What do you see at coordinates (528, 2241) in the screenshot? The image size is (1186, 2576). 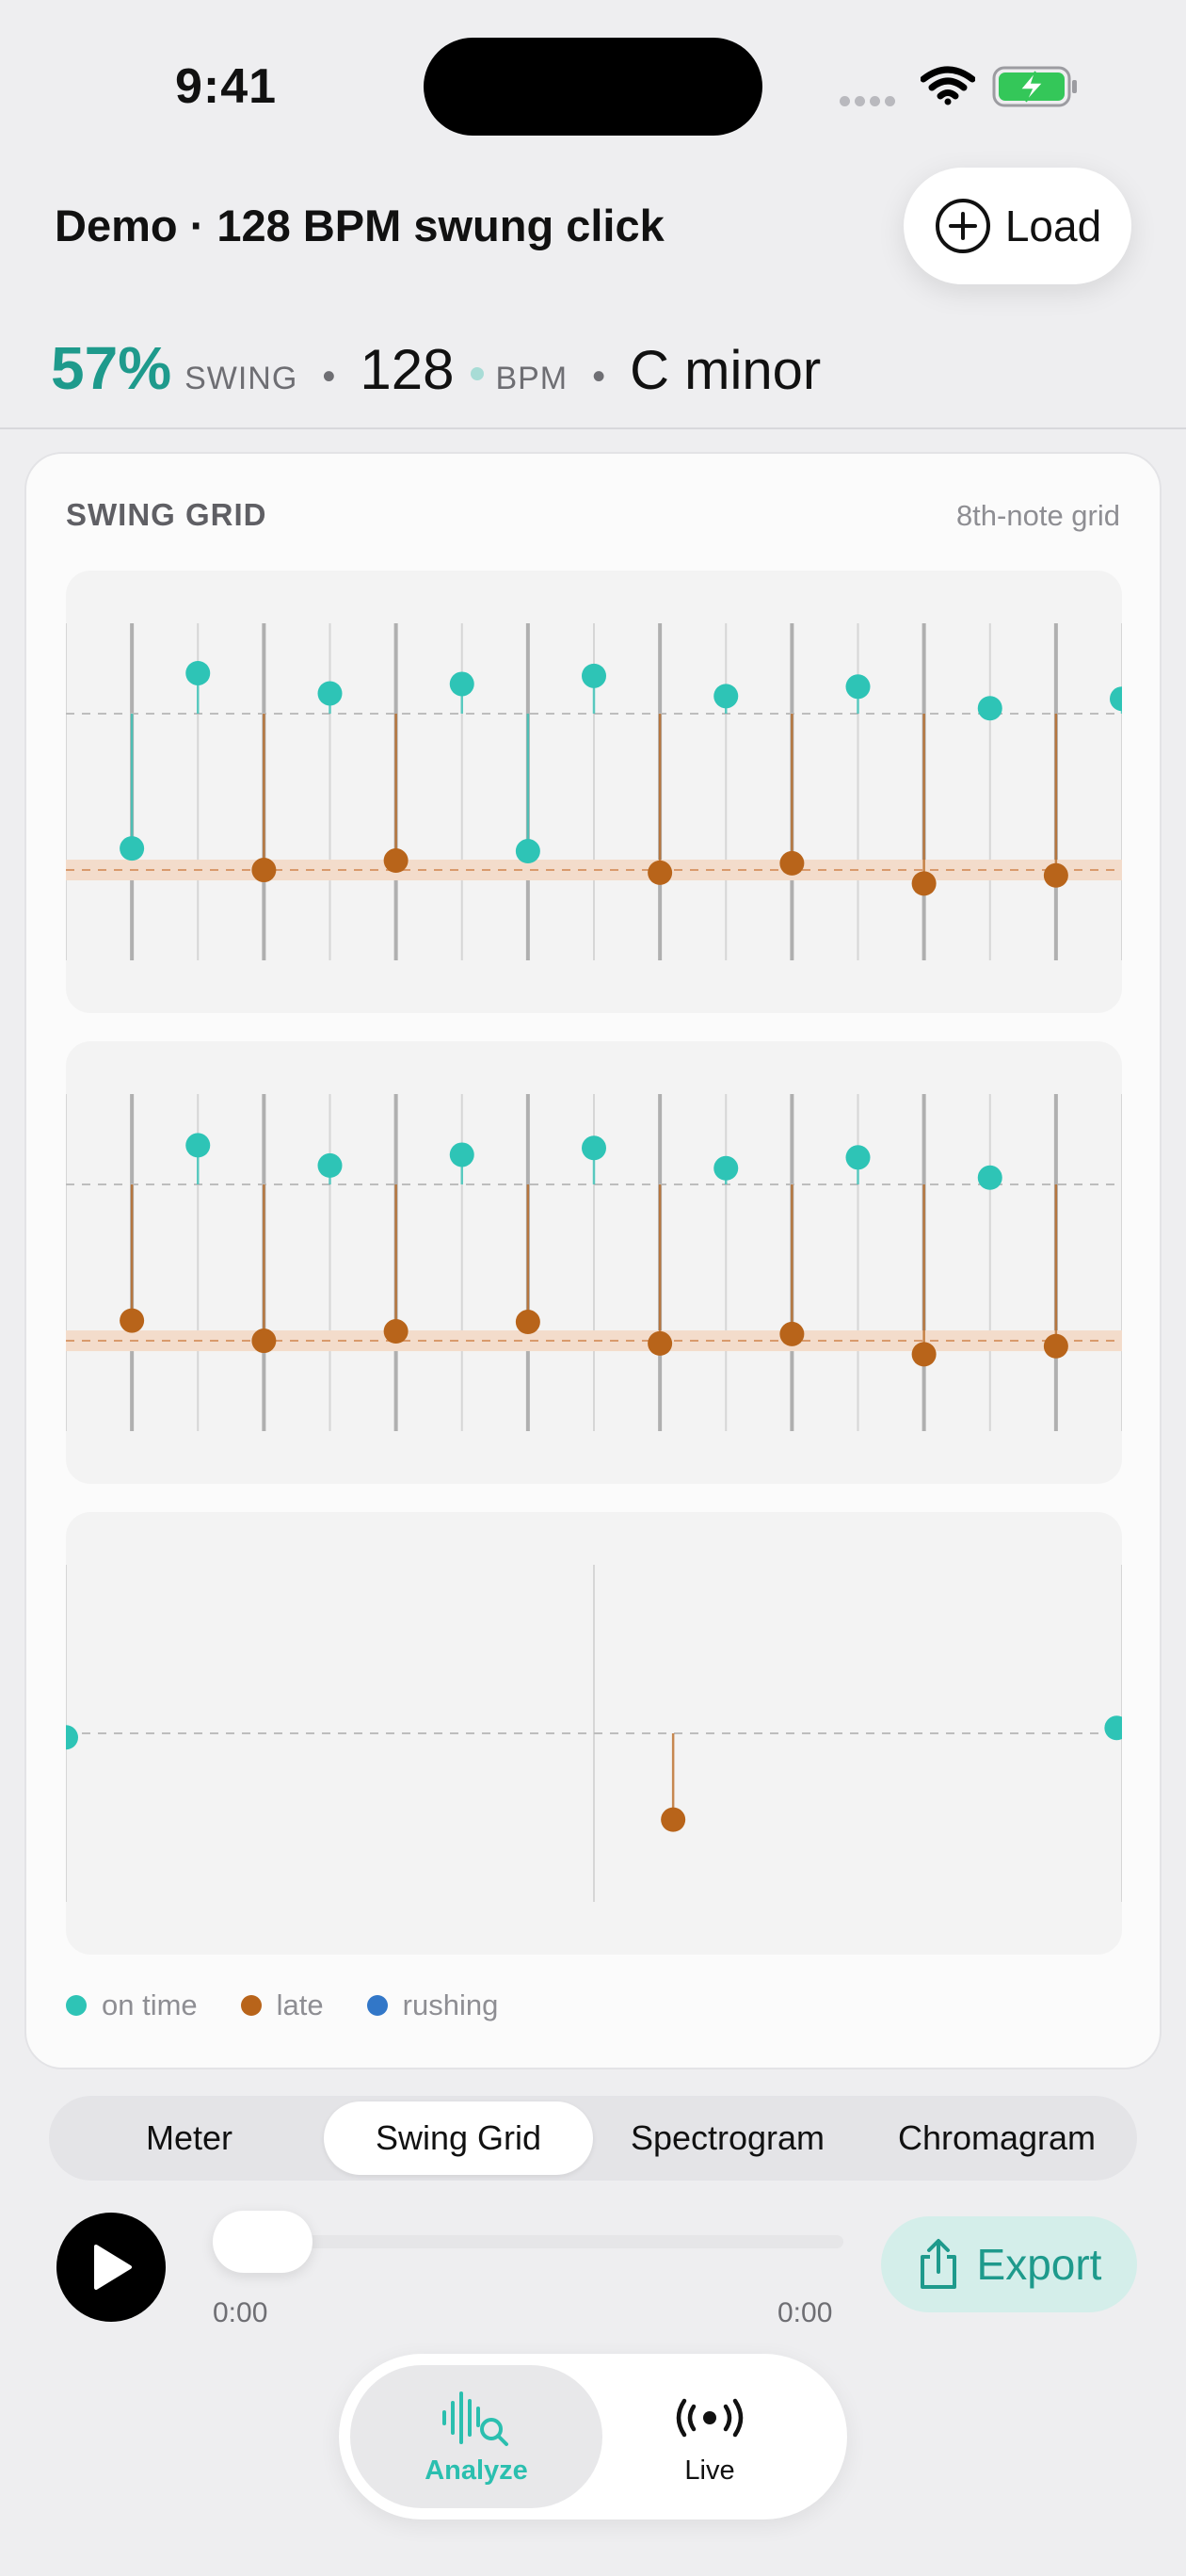 I see `scrubber-track` at bounding box center [528, 2241].